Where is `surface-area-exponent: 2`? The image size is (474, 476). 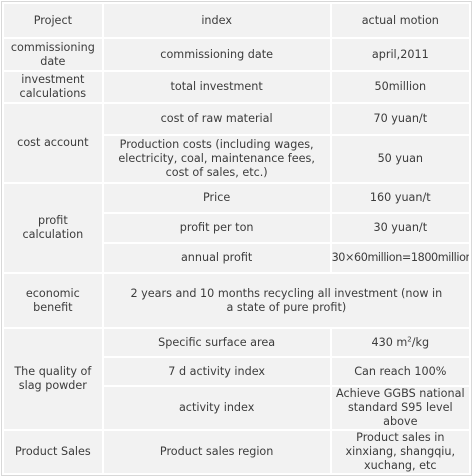
surface-area-exponent: 2 is located at coordinates (409, 338).